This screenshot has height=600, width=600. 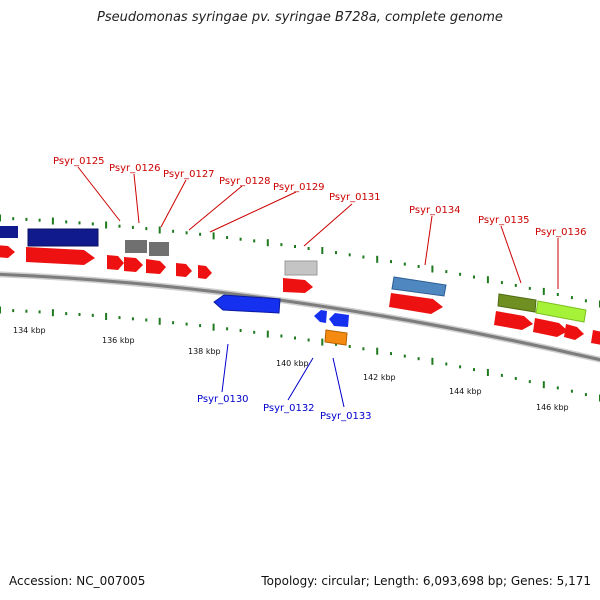 I want to click on gene-label: Psyr_0133, so click(x=346, y=416).